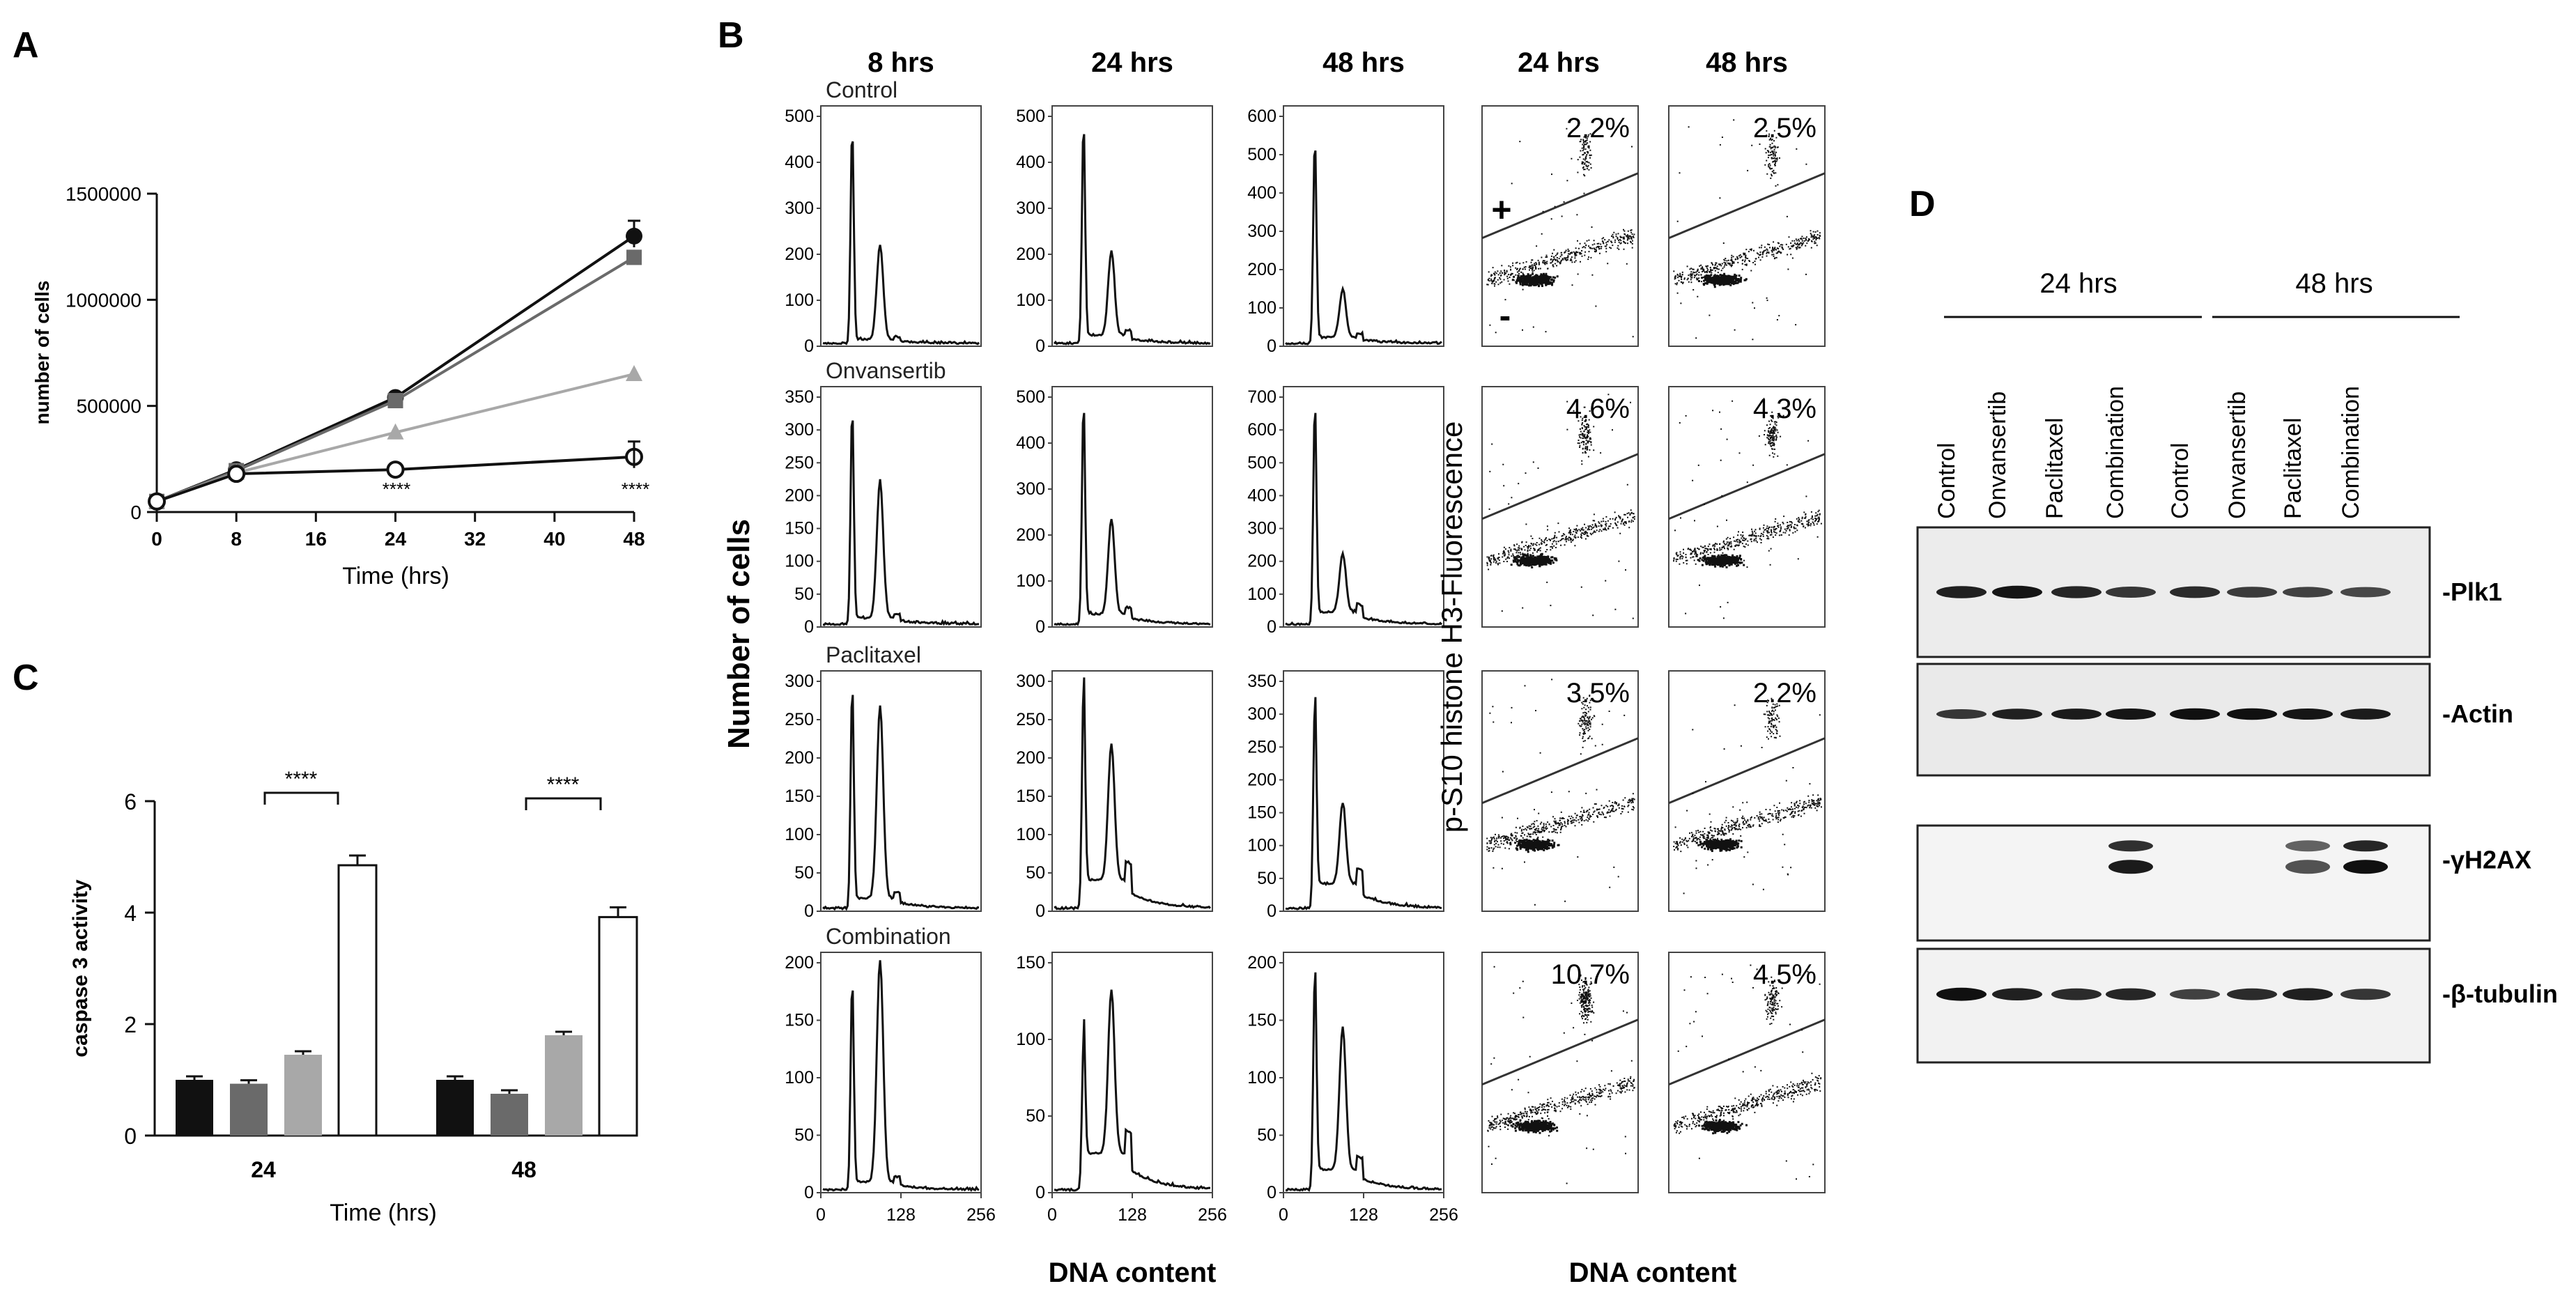 The width and height of the screenshot is (2576, 1293). What do you see at coordinates (1030, 117) in the screenshot?
I see `panel-b-ytick-label: 500` at bounding box center [1030, 117].